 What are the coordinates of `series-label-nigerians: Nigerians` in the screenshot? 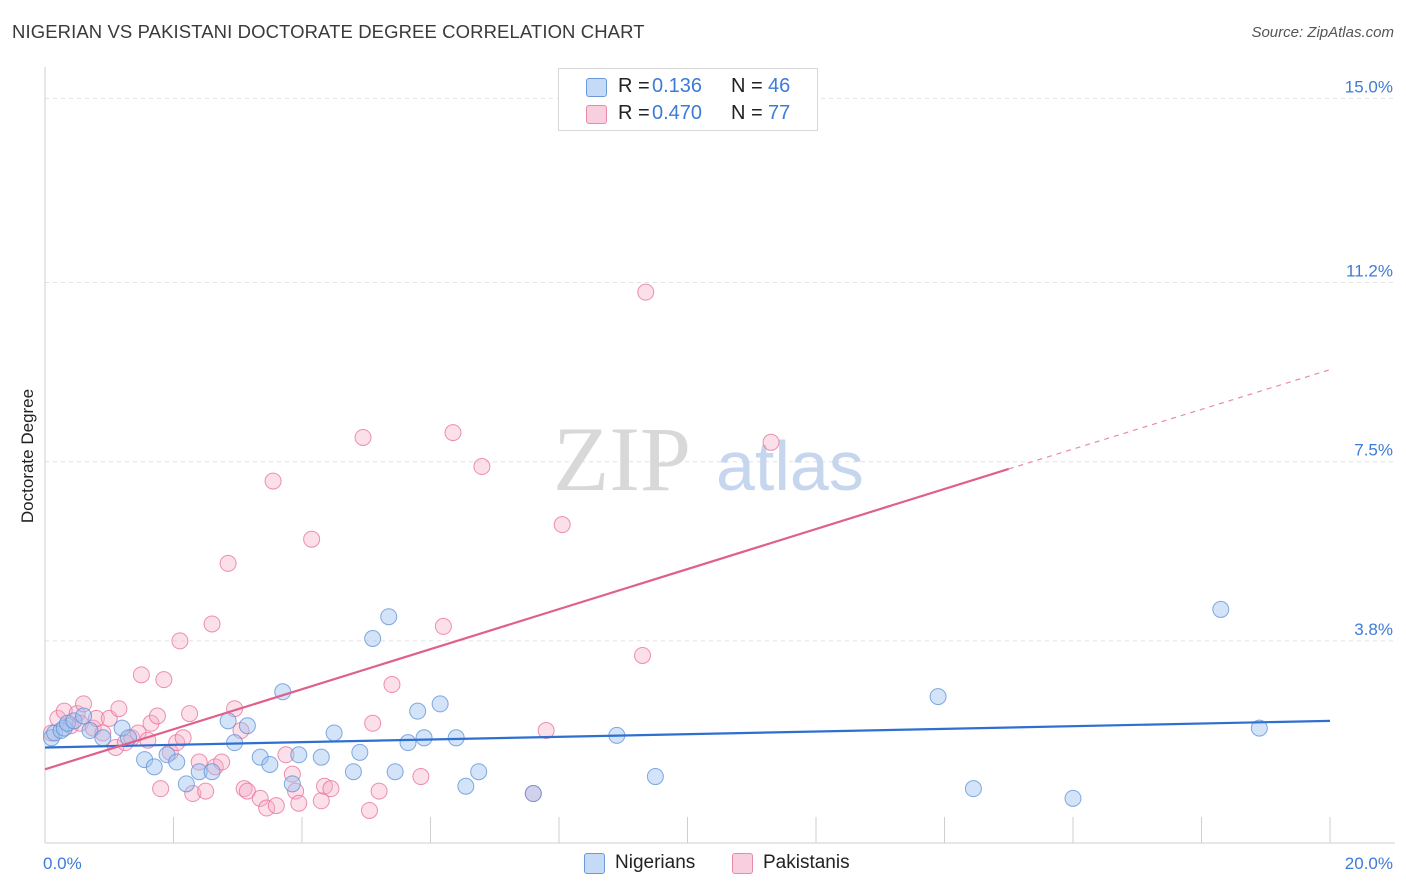 It's located at (655, 862).